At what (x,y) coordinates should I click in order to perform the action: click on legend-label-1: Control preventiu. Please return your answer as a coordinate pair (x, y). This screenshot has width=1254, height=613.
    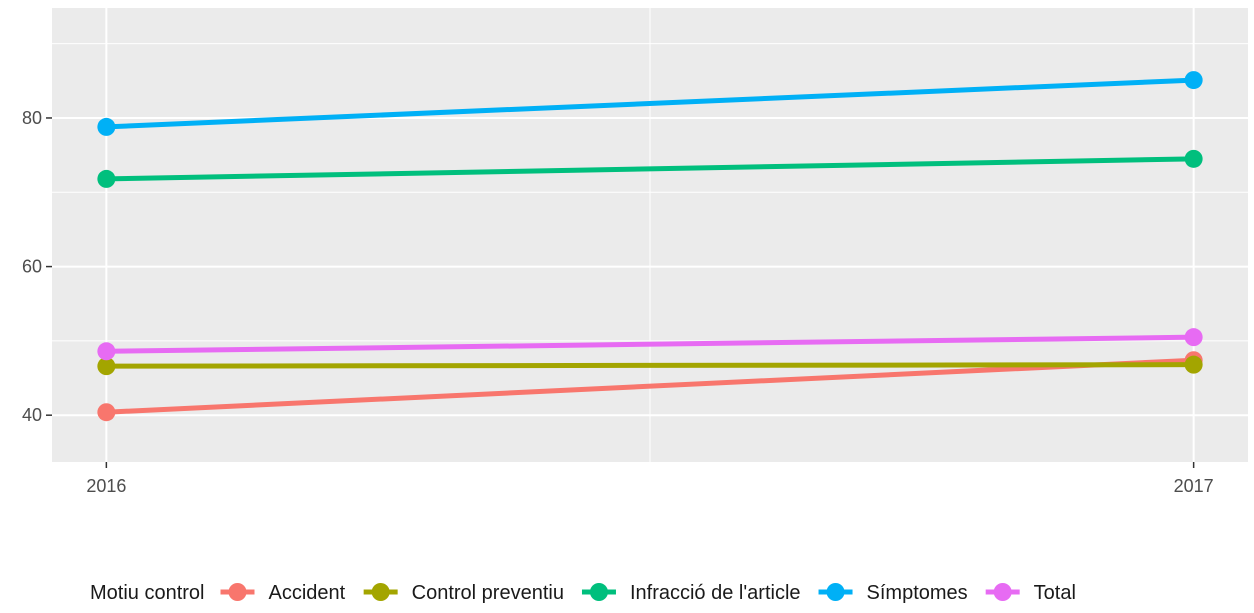
    Looking at the image, I should click on (488, 593).